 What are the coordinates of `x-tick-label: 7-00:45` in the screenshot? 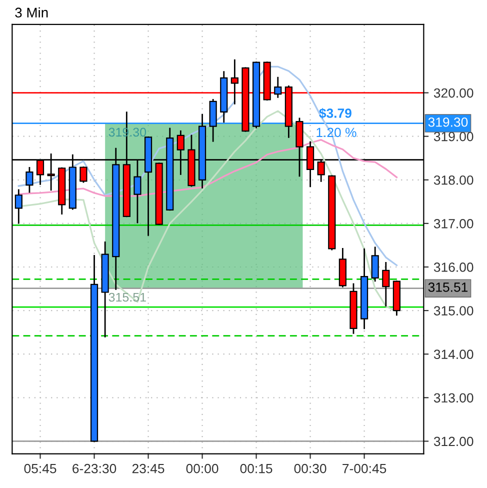 It's located at (364, 469).